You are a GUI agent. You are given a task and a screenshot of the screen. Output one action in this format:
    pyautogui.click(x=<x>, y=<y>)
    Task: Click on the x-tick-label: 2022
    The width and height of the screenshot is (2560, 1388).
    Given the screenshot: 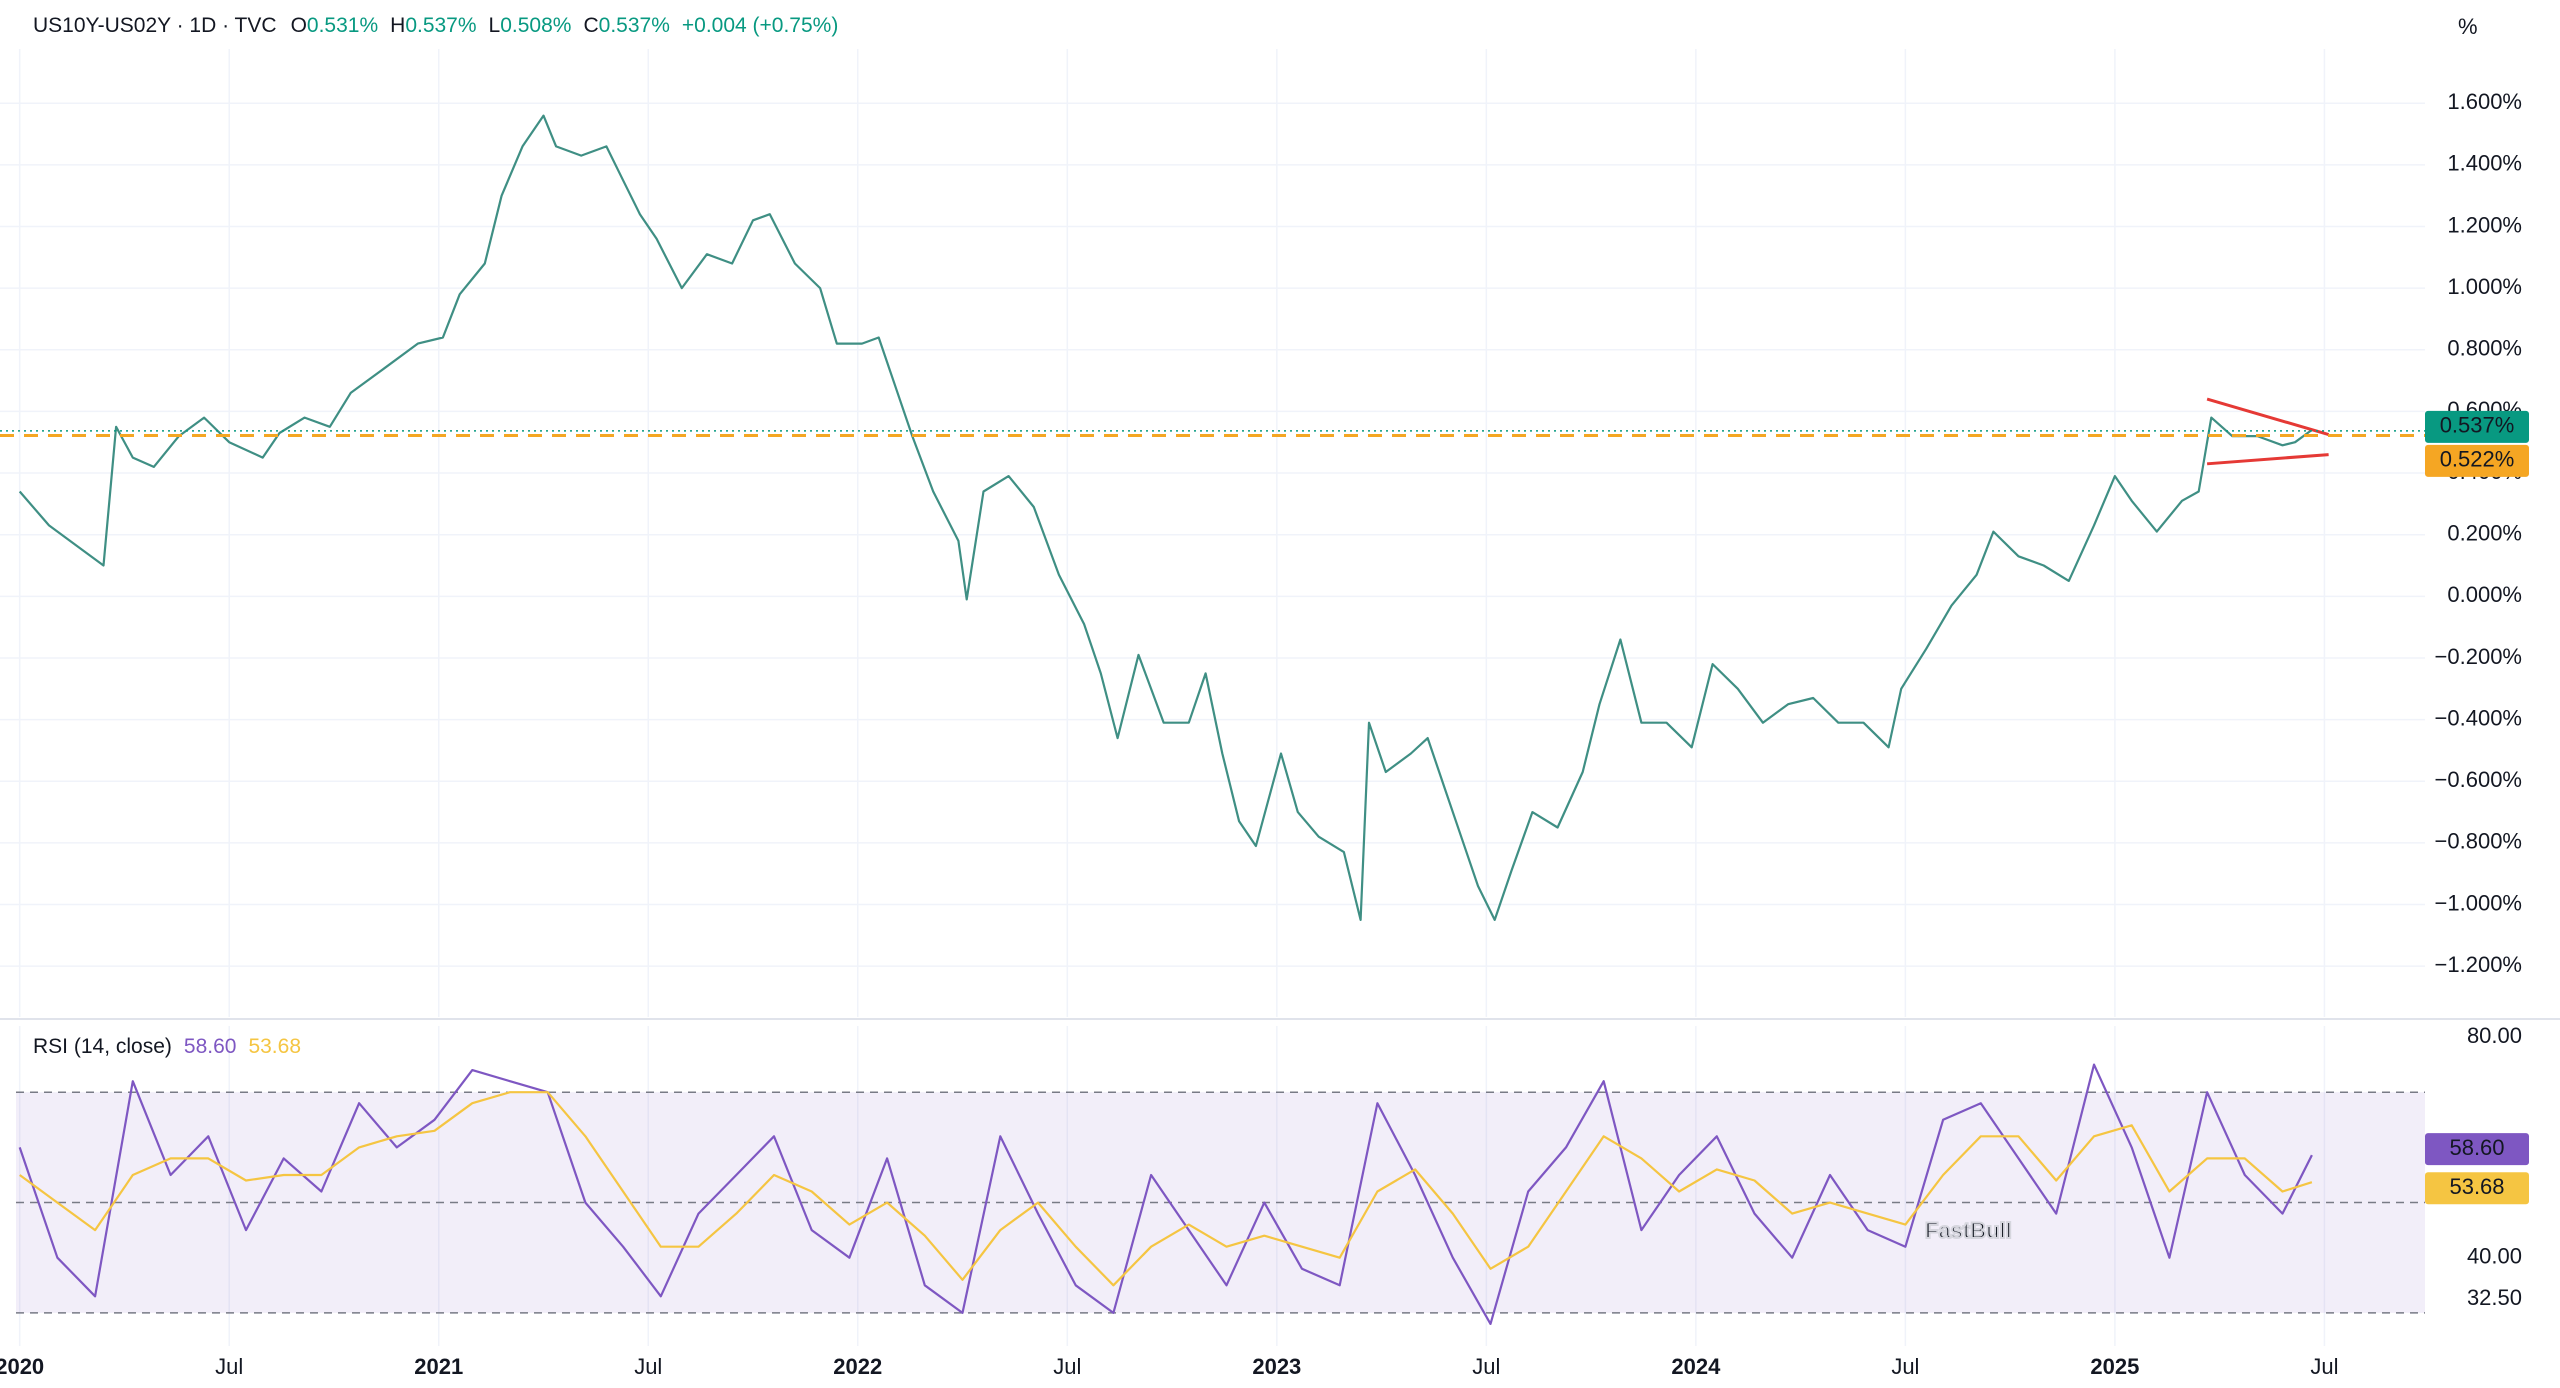 What is the action you would take?
    pyautogui.click(x=857, y=1366)
    